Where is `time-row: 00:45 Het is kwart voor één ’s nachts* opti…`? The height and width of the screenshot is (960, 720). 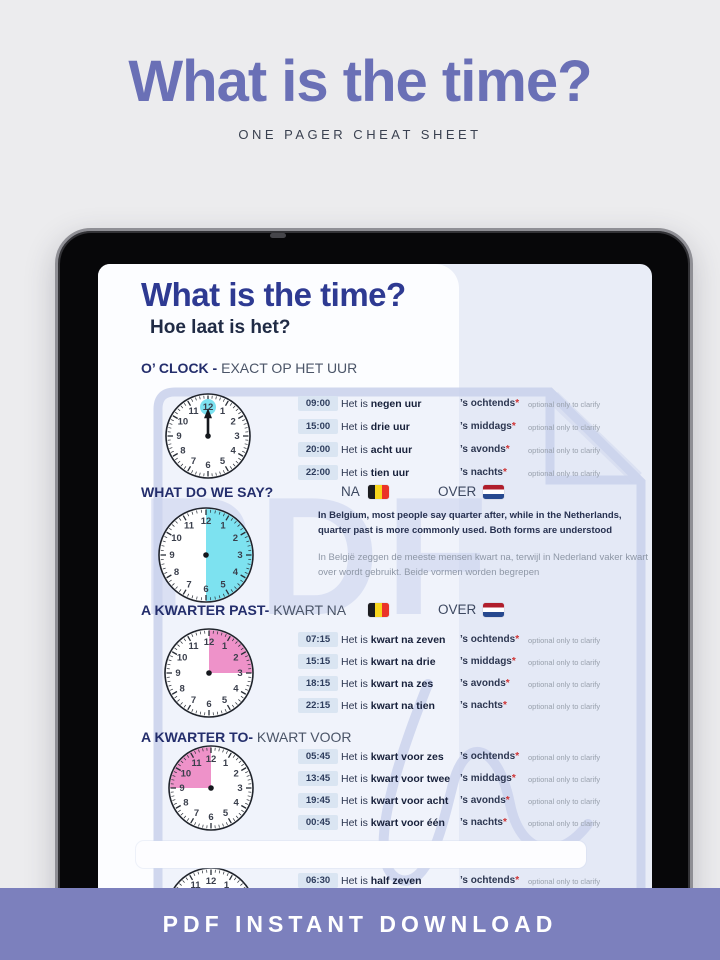
time-row: 00:45 Het is kwart voor één ’s nachts* opti… is located at coordinates (375, 823).